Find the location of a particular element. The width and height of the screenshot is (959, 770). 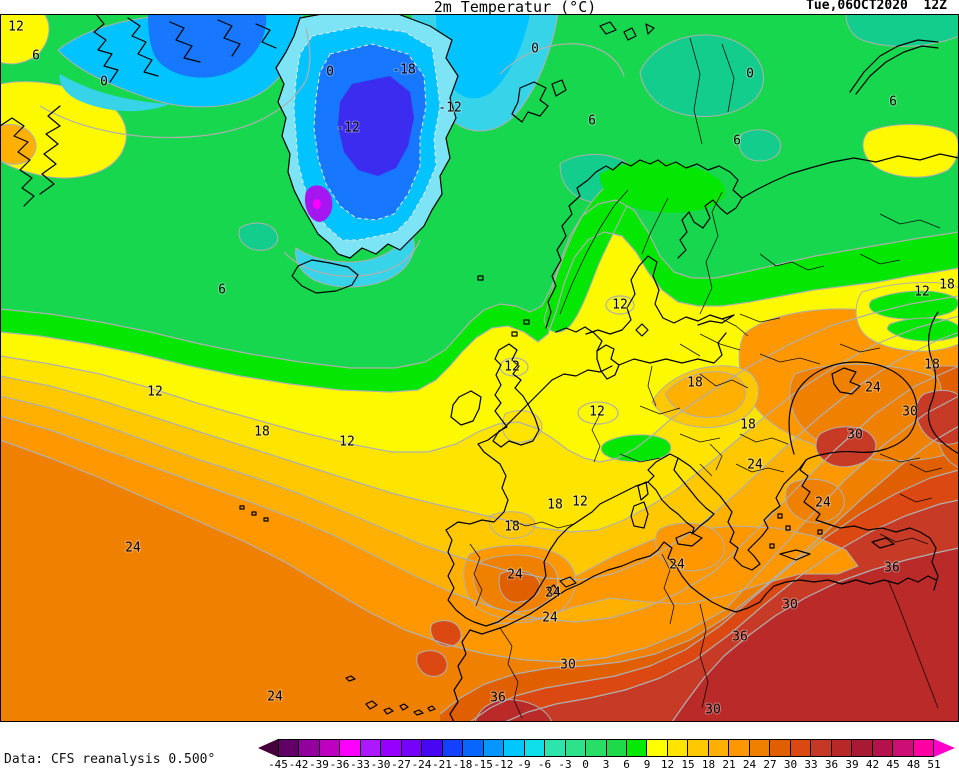

colorbar-segments is located at coordinates (606, 748).